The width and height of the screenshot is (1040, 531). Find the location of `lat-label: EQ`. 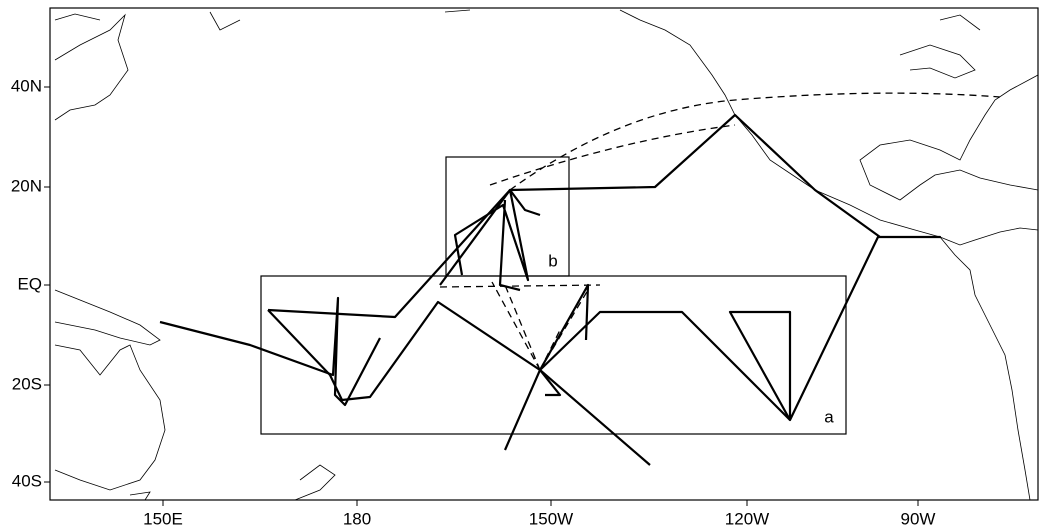

lat-label: EQ is located at coordinates (29, 283).